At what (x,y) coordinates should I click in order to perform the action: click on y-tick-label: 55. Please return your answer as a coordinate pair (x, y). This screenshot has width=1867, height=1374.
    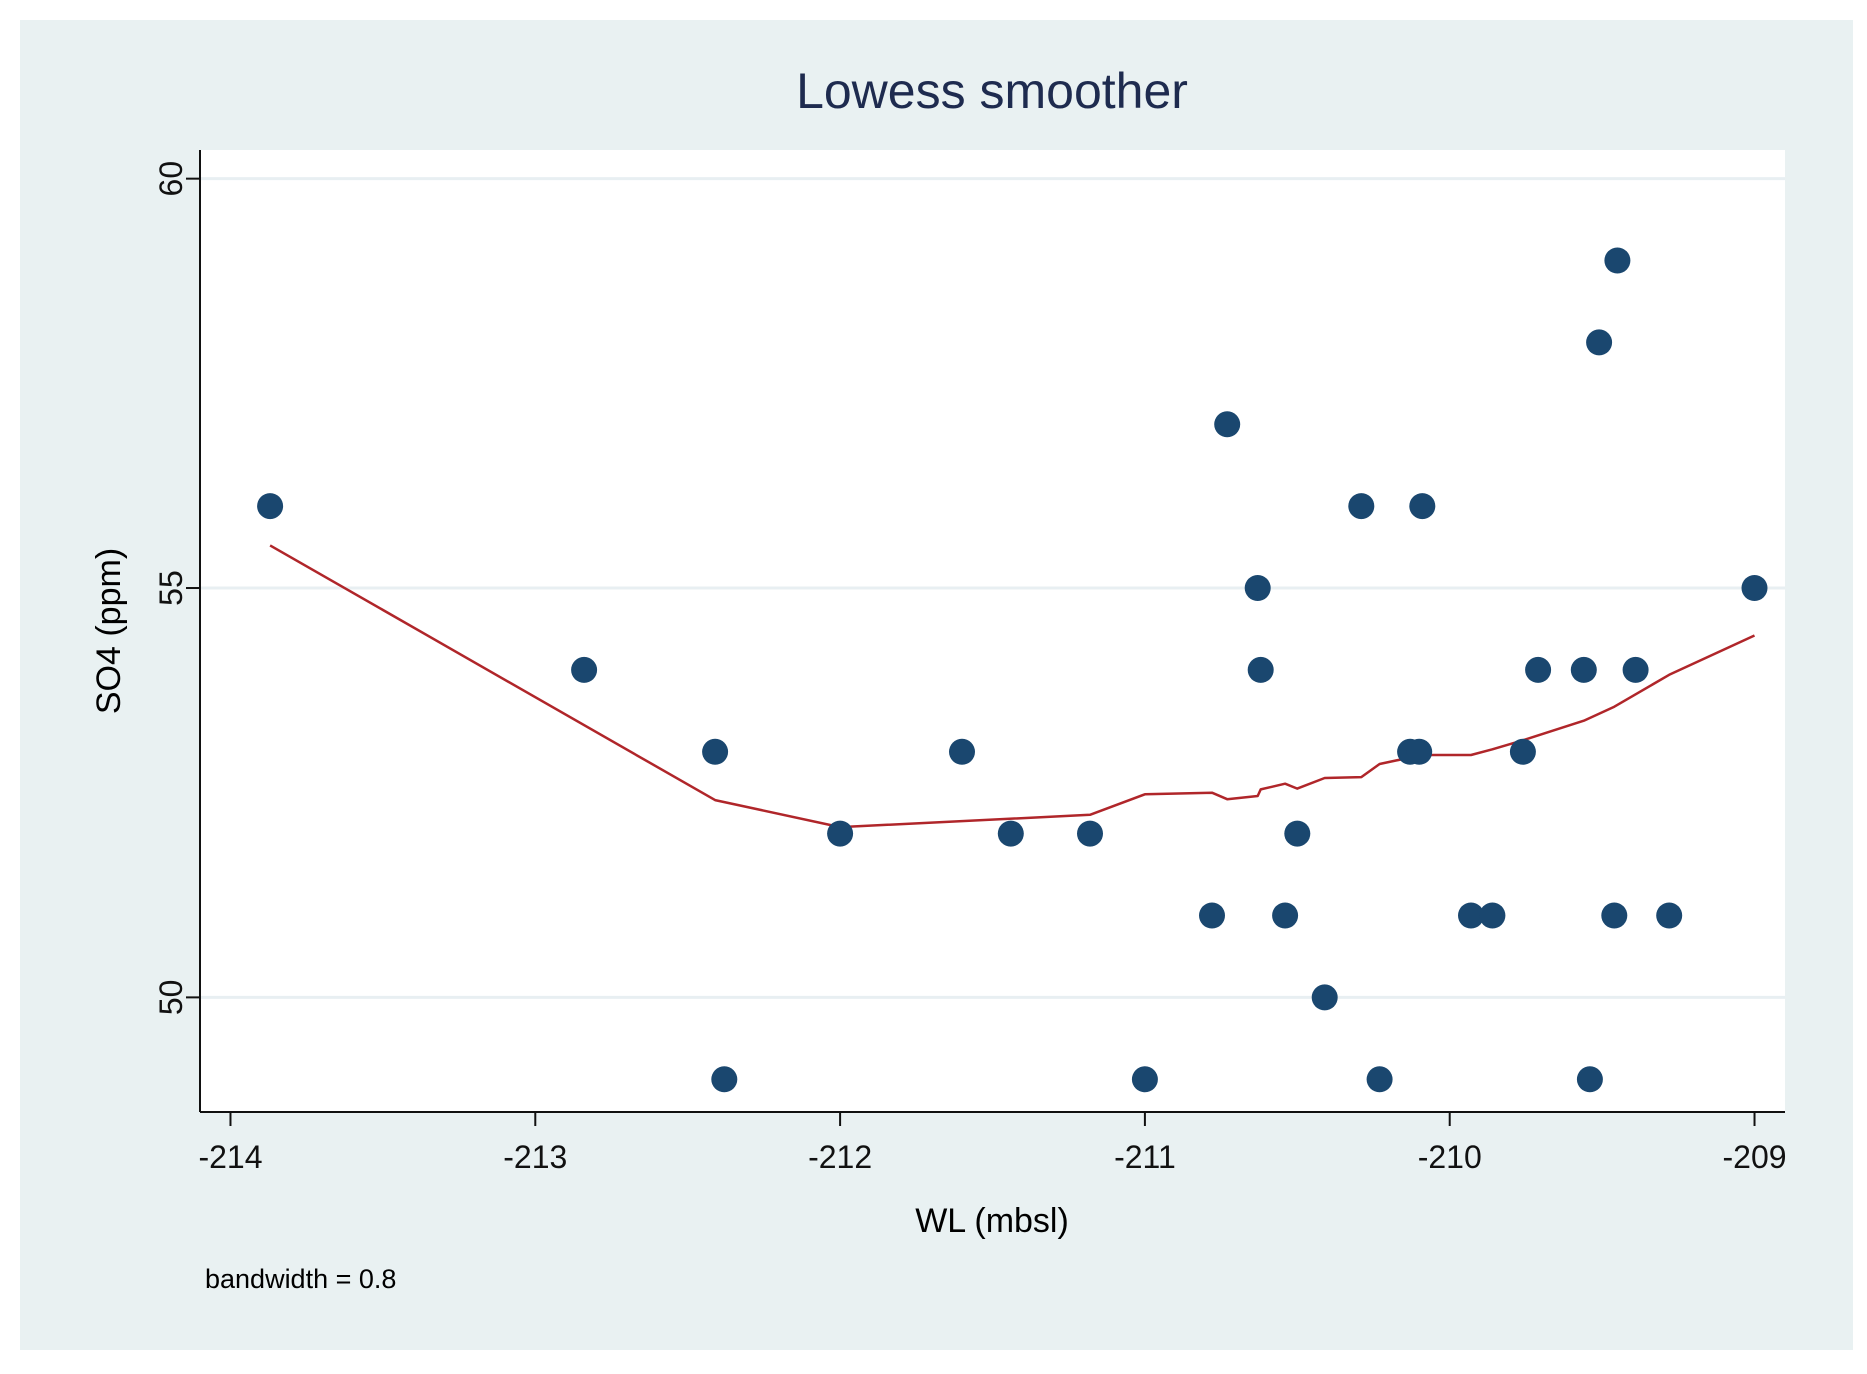
    Looking at the image, I should click on (171, 588).